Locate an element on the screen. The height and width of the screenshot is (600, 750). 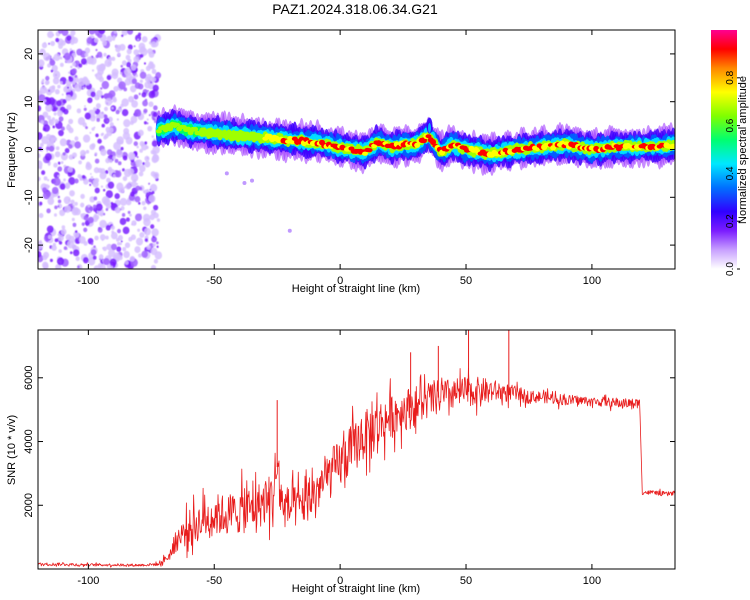
spike-core is located at coordinates (430, 127).